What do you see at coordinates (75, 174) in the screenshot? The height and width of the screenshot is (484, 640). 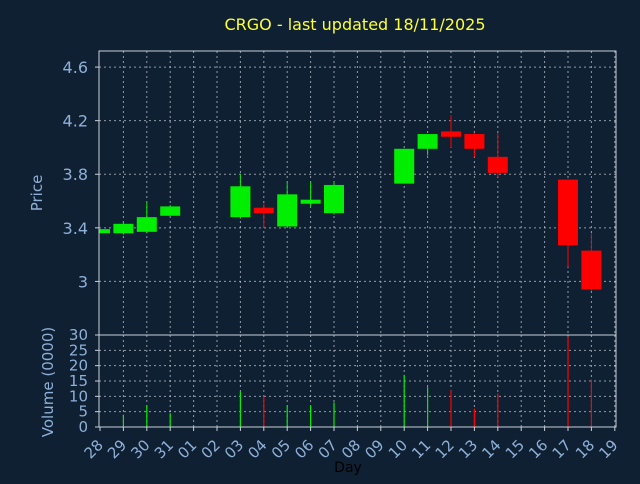 I see `price-tick-label: 3.8` at bounding box center [75, 174].